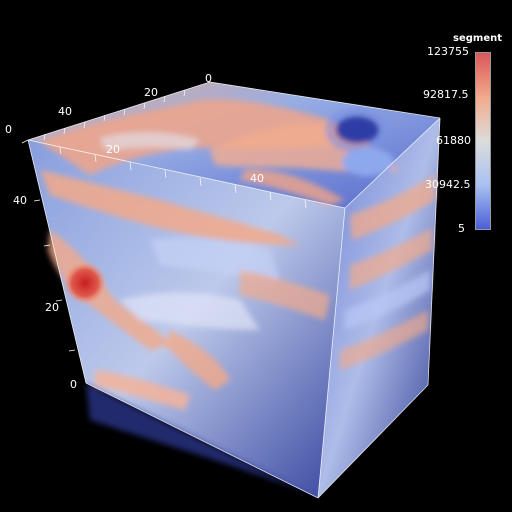 The height and width of the screenshot is (512, 512). What do you see at coordinates (151, 92) in the screenshot?
I see `tick-top-x-20: 20` at bounding box center [151, 92].